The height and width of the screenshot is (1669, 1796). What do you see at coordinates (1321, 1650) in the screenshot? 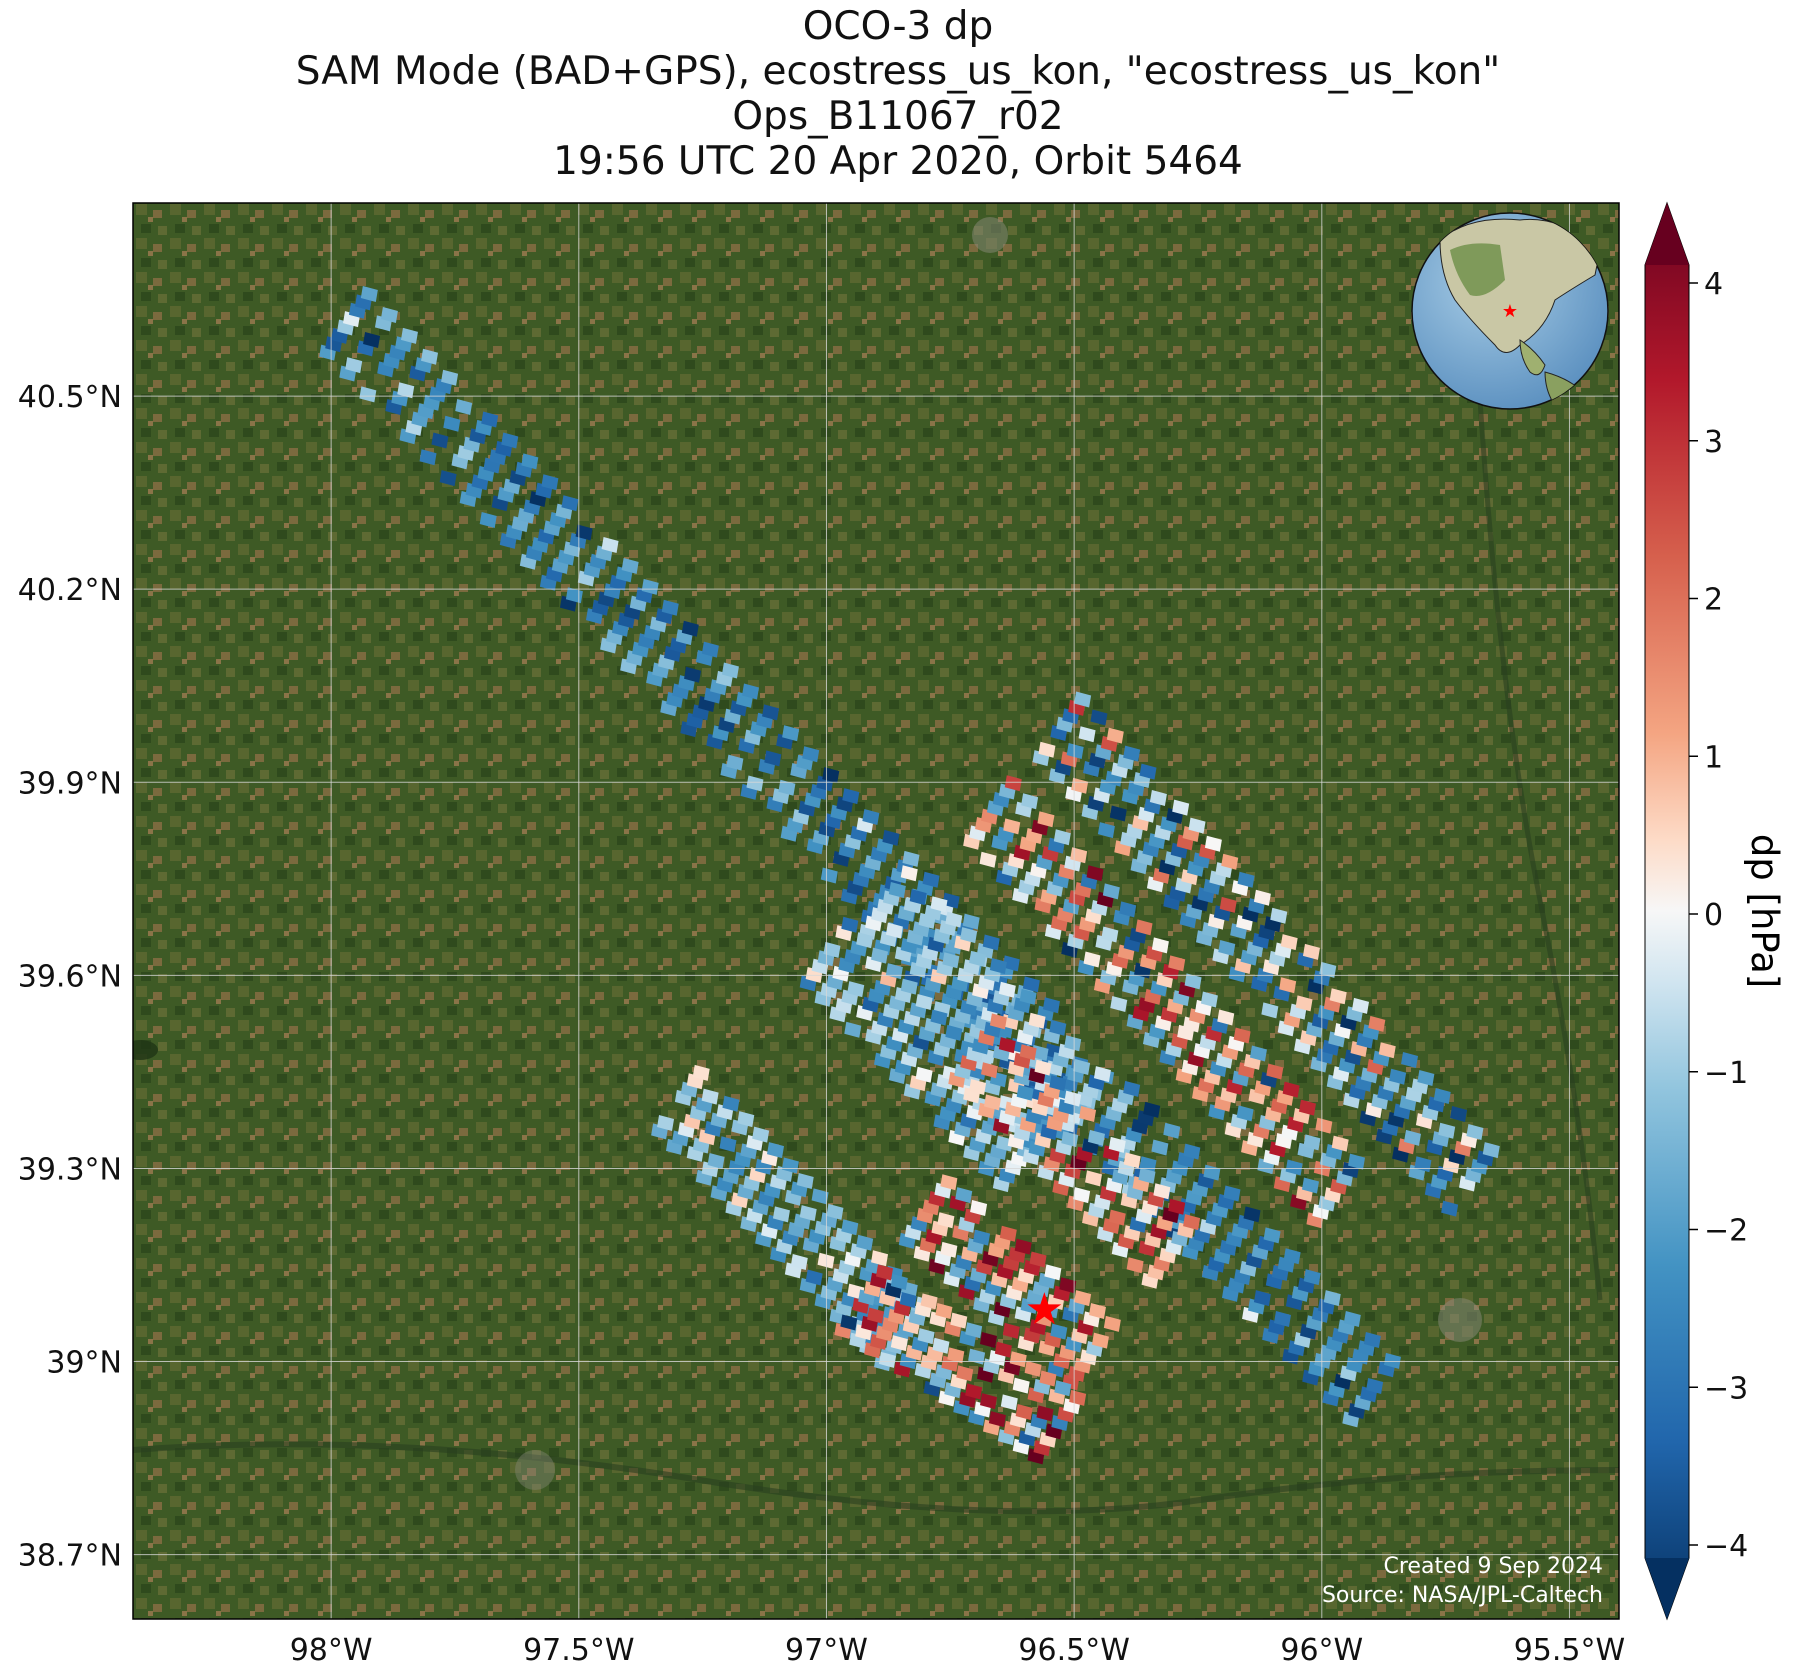
I see `x-tick-label: 96°W` at bounding box center [1321, 1650].